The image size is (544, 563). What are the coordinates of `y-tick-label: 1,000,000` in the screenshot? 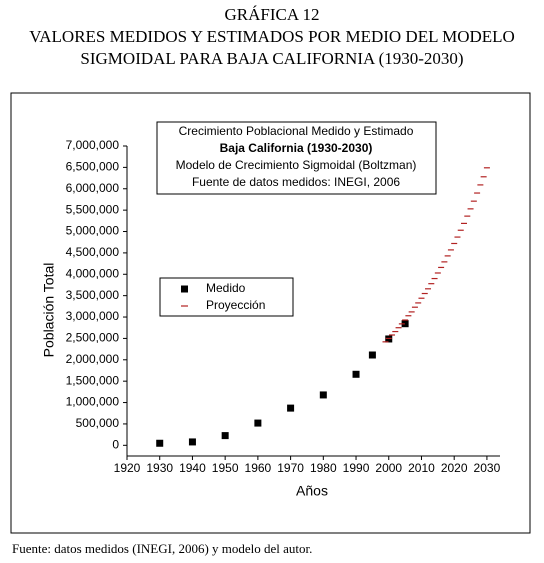 It's located at (93, 402).